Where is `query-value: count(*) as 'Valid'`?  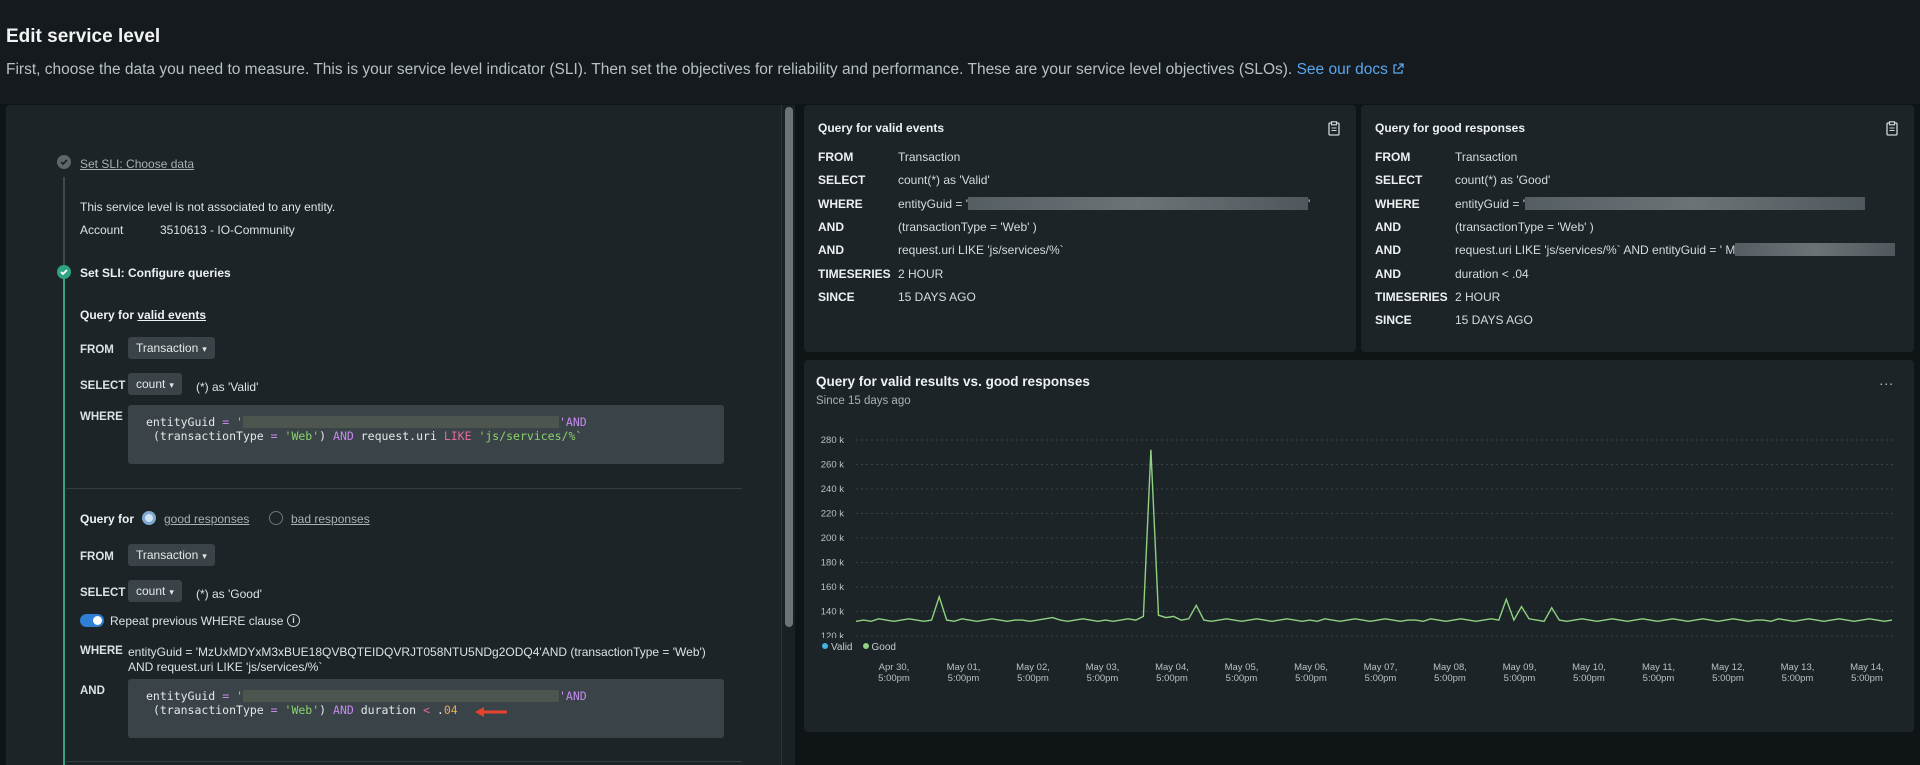 query-value: count(*) as 'Valid' is located at coordinates (944, 180).